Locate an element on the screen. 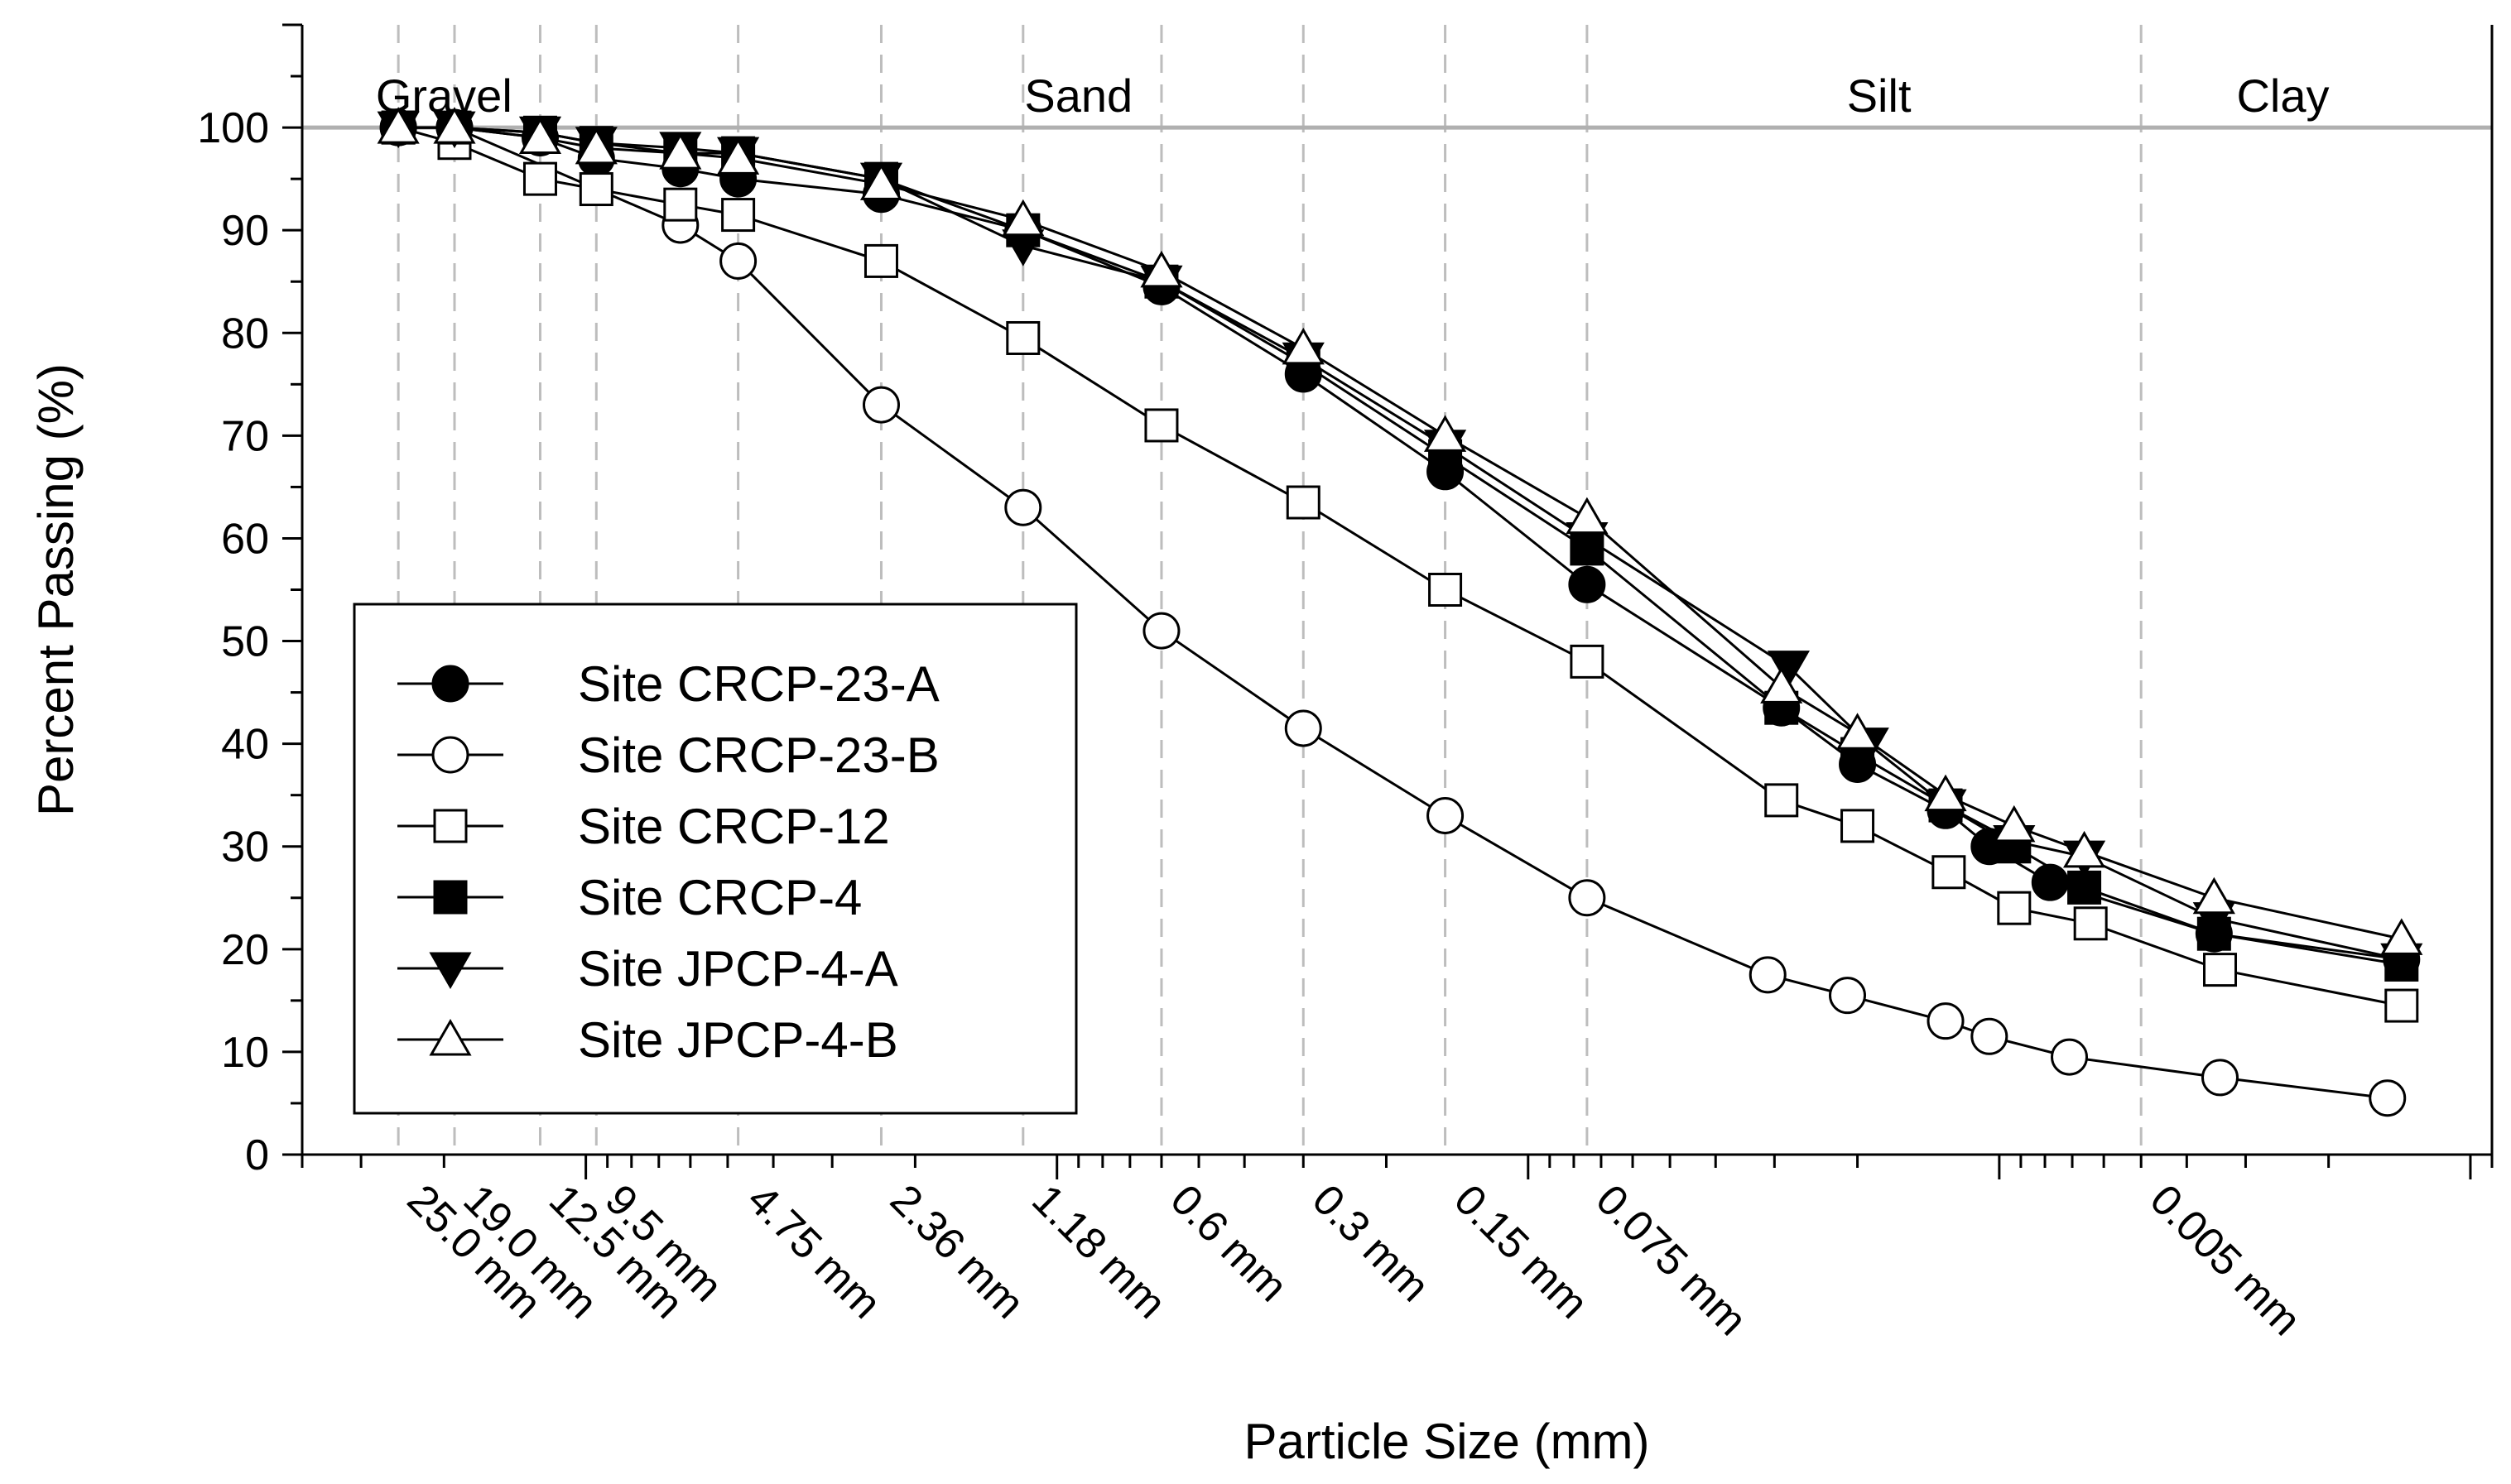 This screenshot has width=2511, height=1484. y-tick-label: 70 is located at coordinates (245, 436).